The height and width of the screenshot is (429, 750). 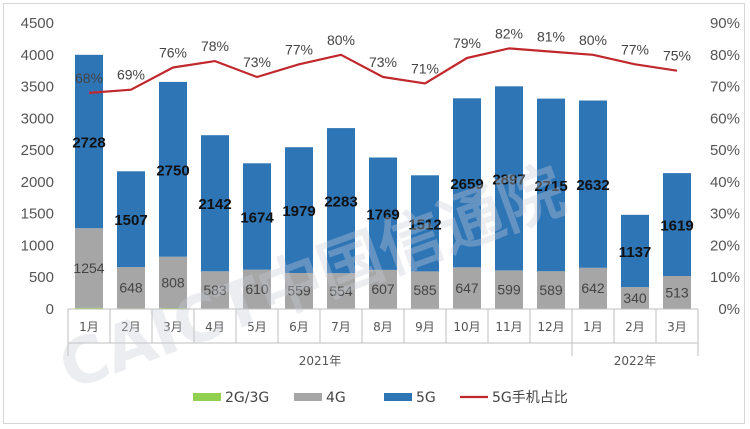 I want to click on data-label-4g: 340, so click(x=635, y=298).